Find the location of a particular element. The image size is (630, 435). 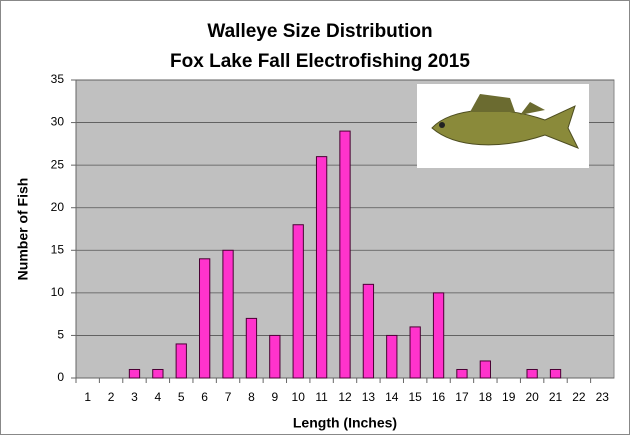

x-tick-label: 23 is located at coordinates (603, 397).